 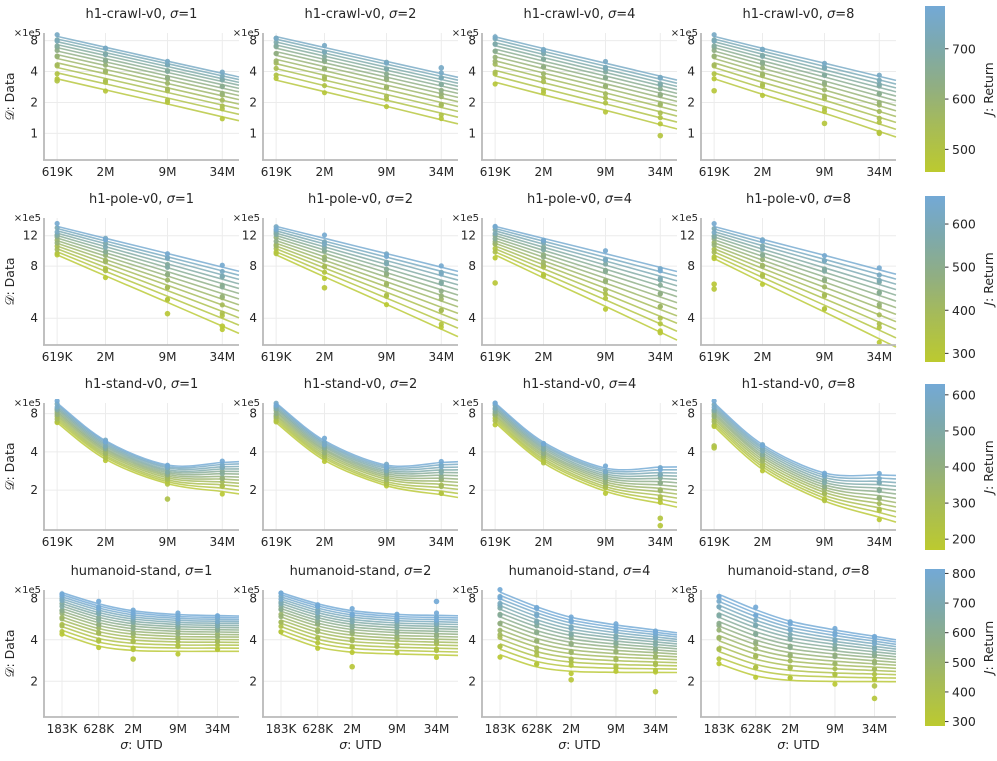 What do you see at coordinates (784, 278) in the screenshot?
I see `panel-h1-pole-v0-sigma-8: h1-pole-v0, σ=8 ×1e5 4 8 12 619K 2M 9M 34M` at bounding box center [784, 278].